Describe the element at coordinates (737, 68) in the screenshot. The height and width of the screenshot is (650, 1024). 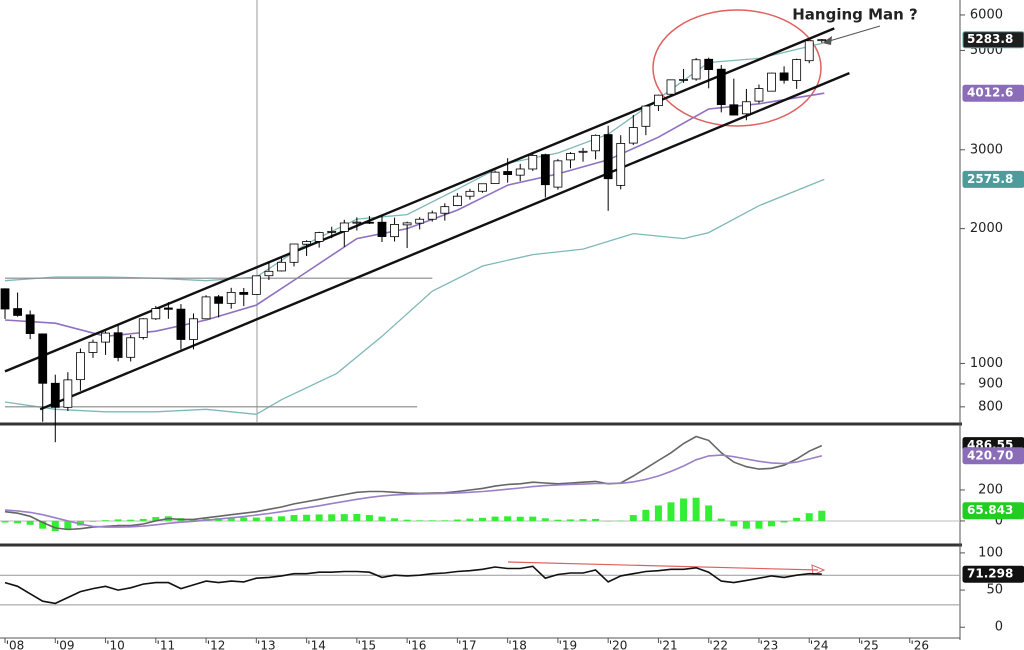
I see `highlight-circle` at that location.